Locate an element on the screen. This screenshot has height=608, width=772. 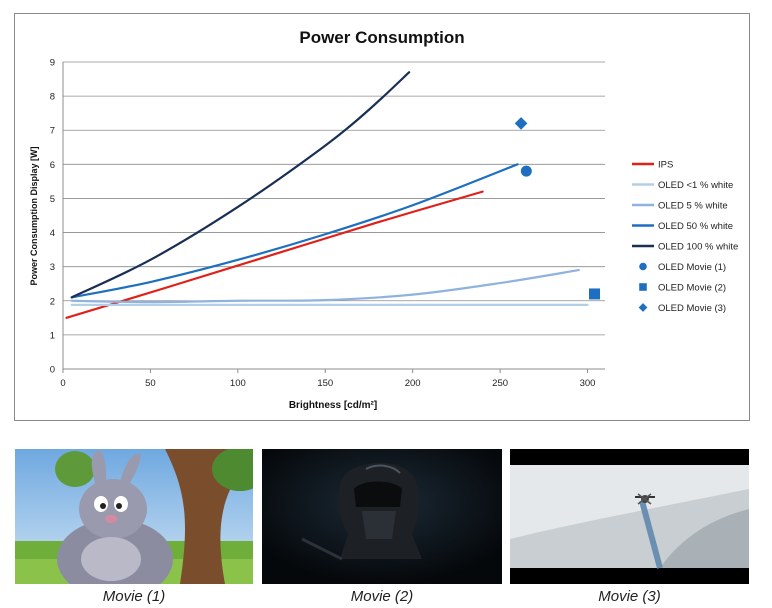
movie-2-caption: Movie (2) is located at coordinates (382, 596).